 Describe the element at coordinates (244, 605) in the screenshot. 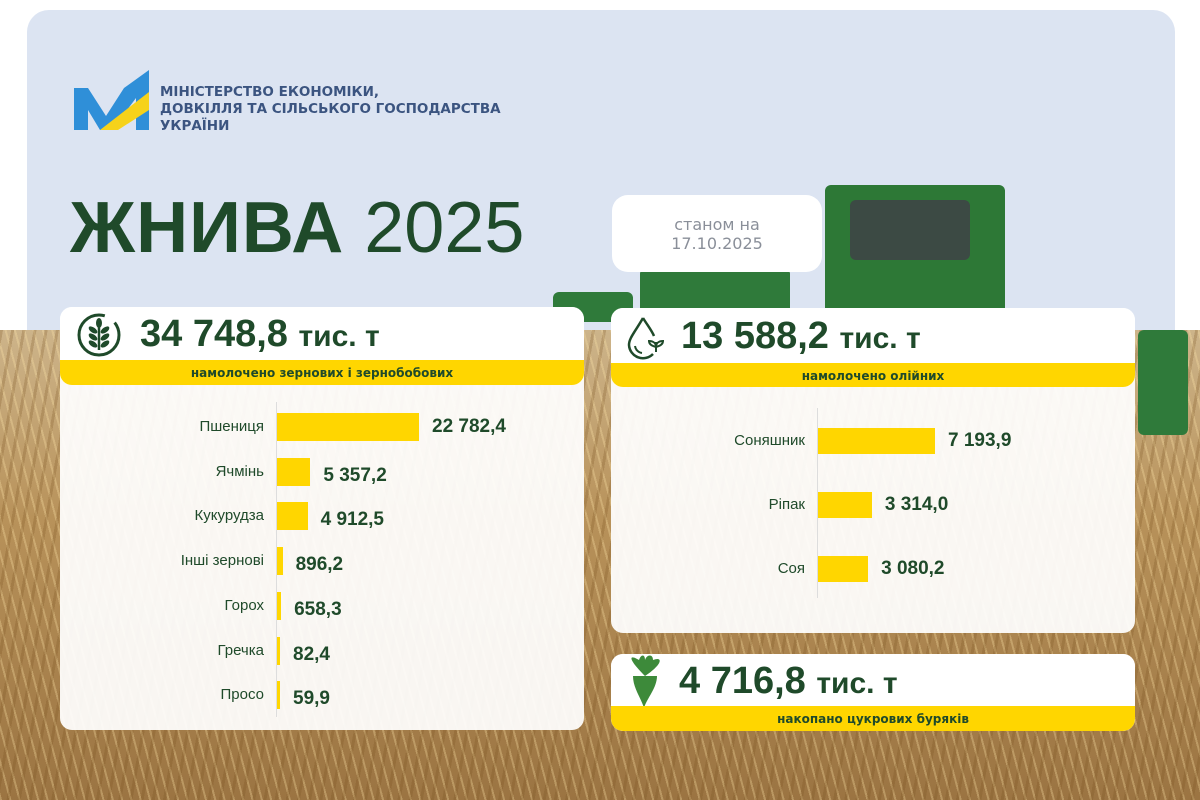

I see `category-label: Горох` at that location.